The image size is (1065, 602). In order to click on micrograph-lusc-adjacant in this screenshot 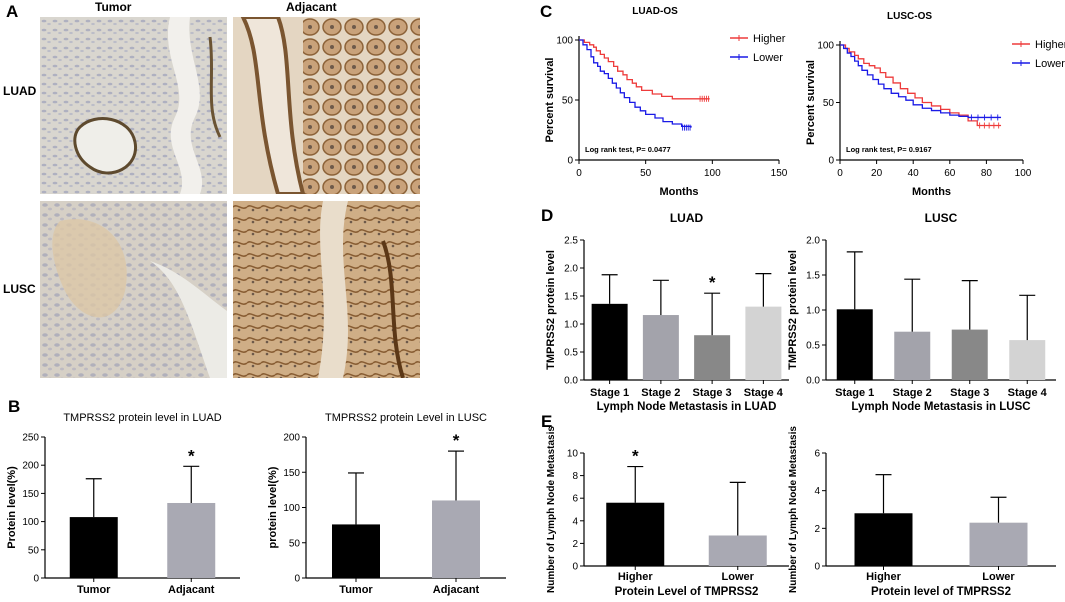, I will do `click(326, 289)`.